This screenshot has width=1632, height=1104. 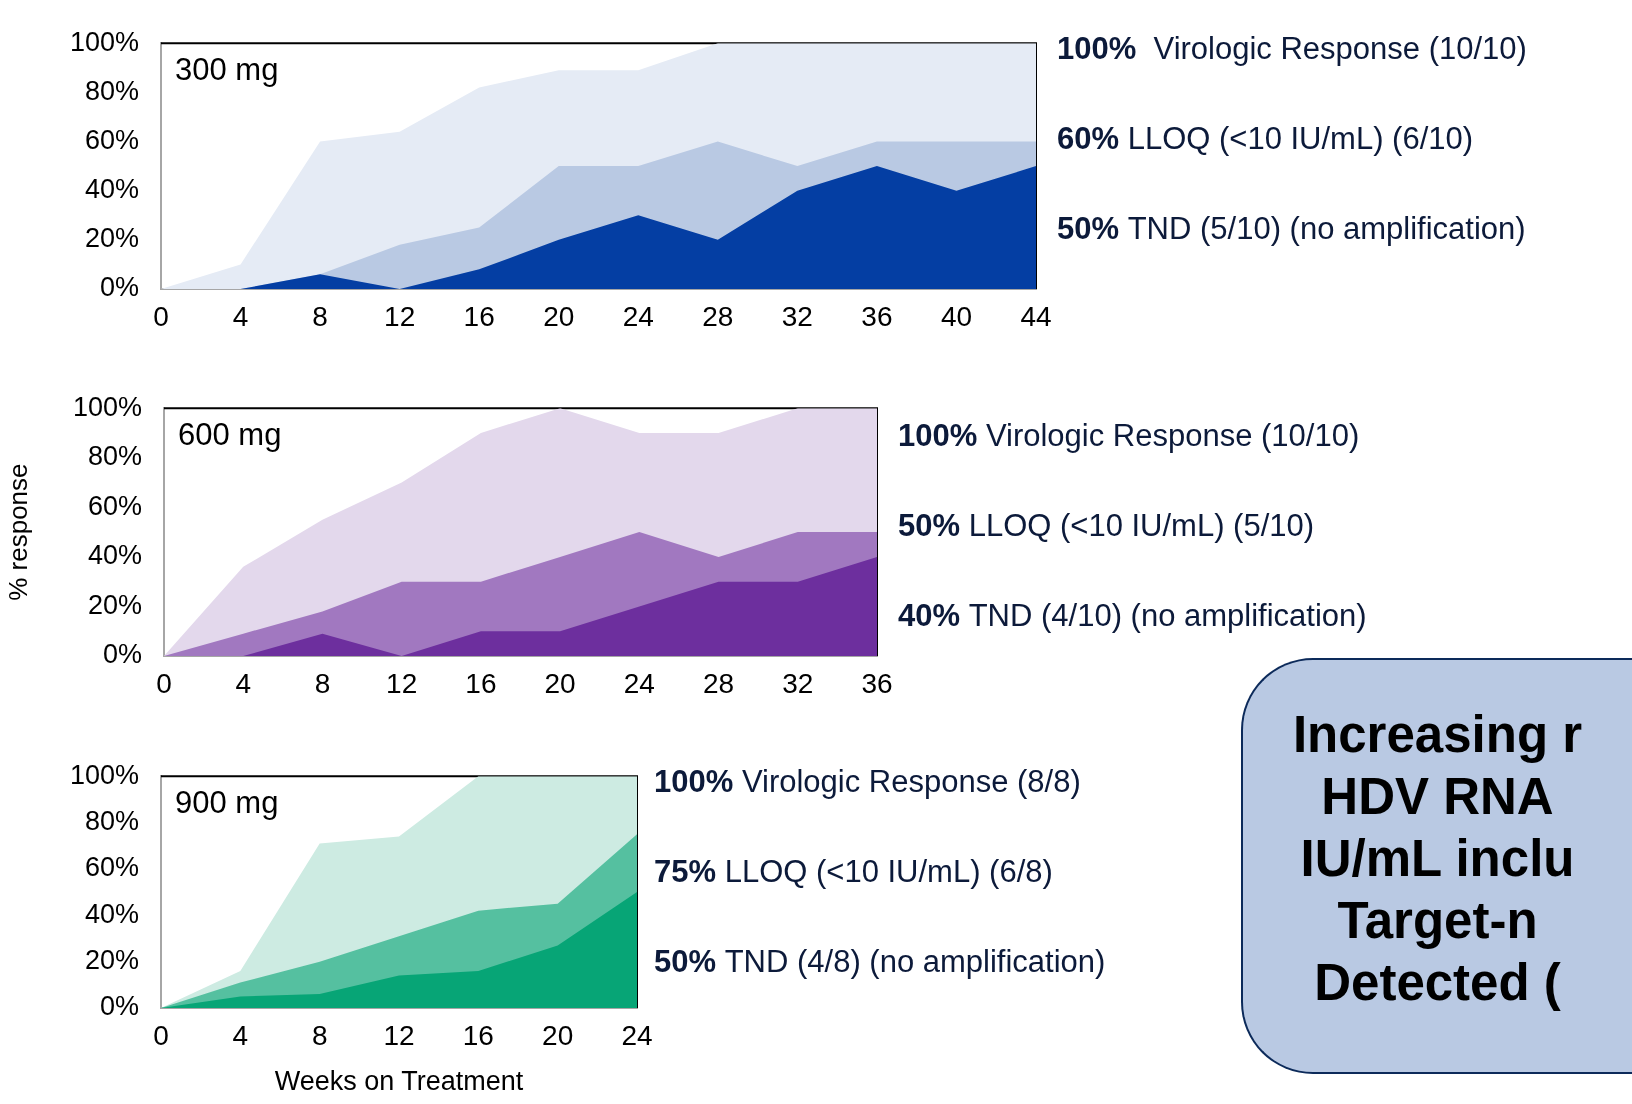 What do you see at coordinates (880, 962) in the screenshot?
I see `text: 50% TND (4/8) (no amplification)` at bounding box center [880, 962].